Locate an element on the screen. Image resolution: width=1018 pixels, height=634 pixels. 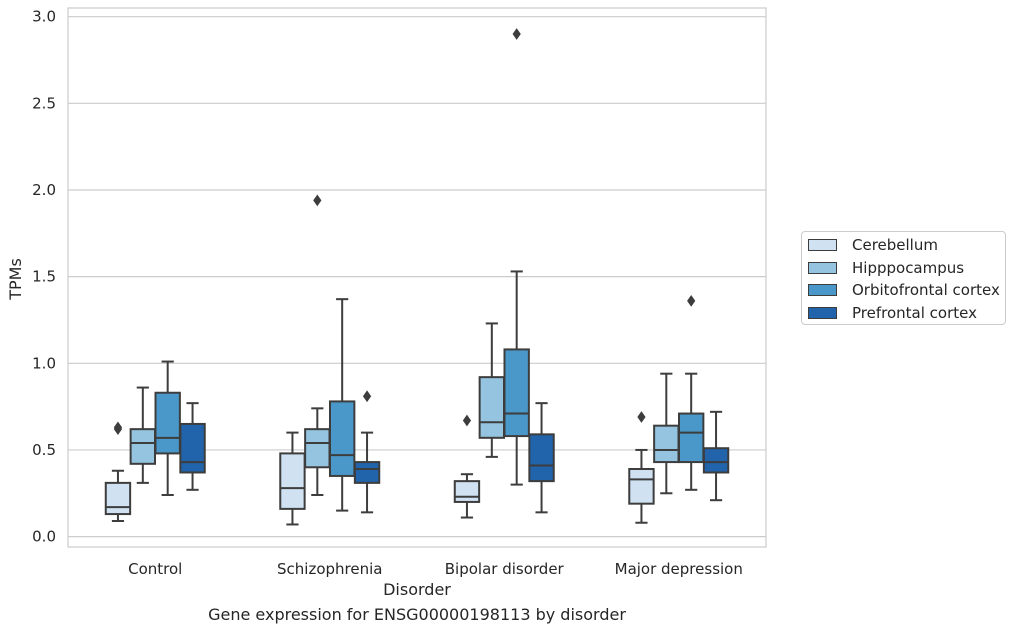
x-tick-label: Schizophrenia is located at coordinates (329, 569).